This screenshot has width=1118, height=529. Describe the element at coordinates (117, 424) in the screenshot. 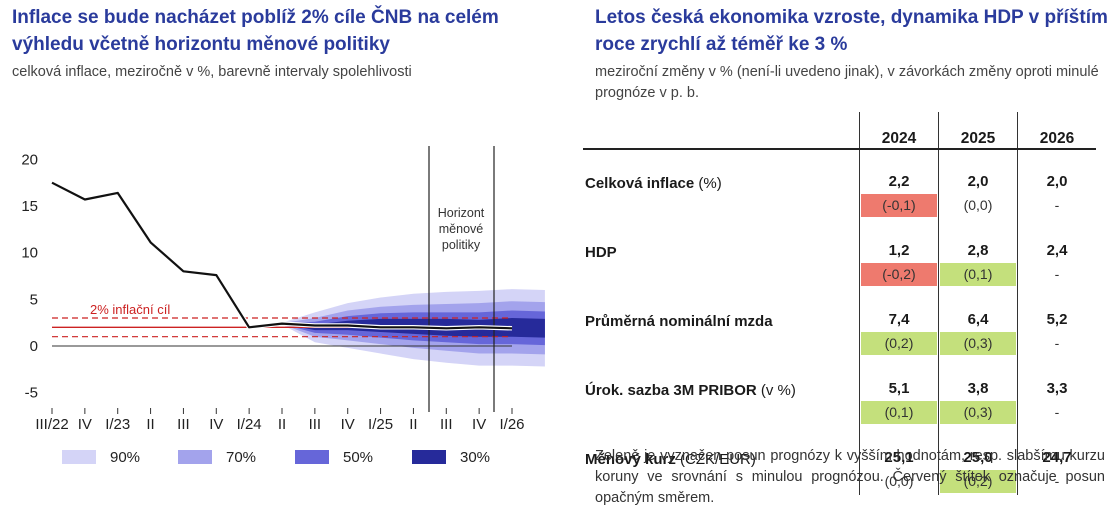

I see `x-tick-label: I/23` at that location.